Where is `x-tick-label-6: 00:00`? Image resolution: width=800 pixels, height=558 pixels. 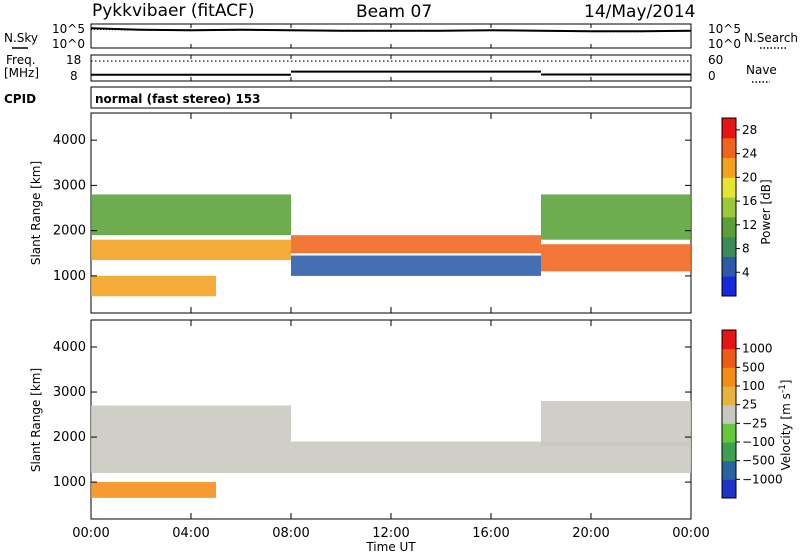 x-tick-label-6: 00:00 is located at coordinates (690, 533).